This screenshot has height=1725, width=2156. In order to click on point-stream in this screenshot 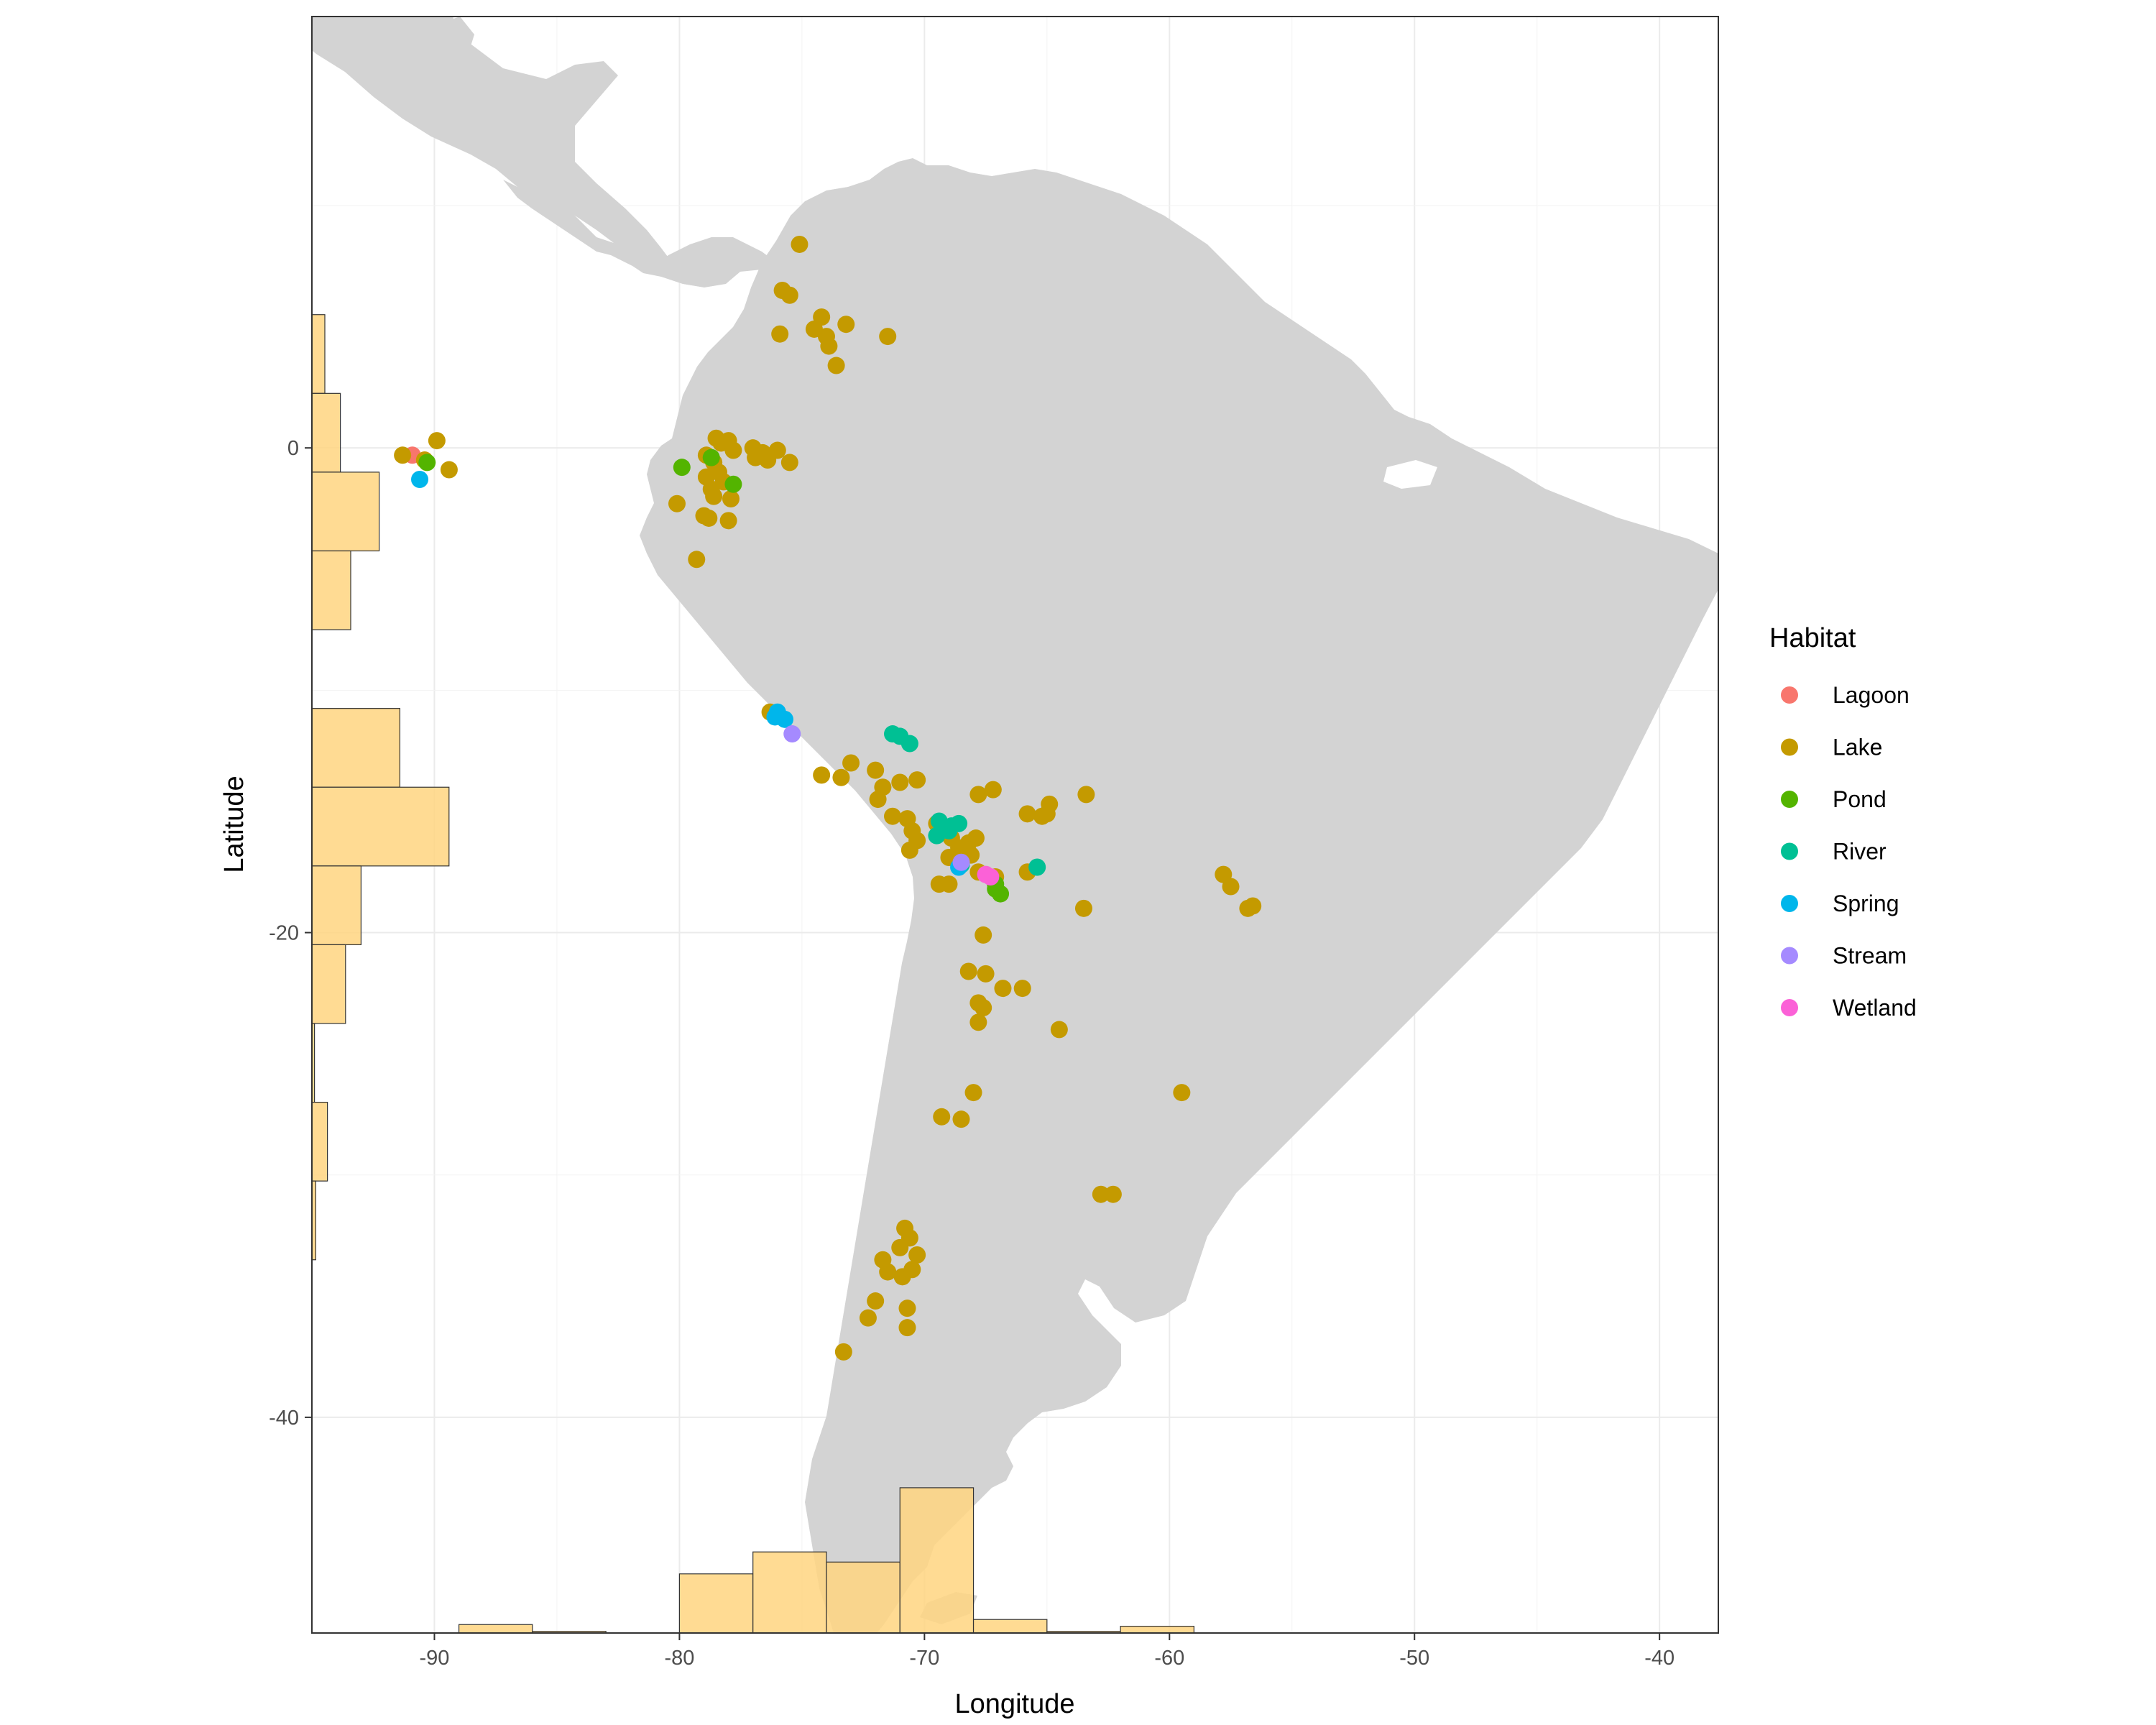, I will do `click(961, 862)`.